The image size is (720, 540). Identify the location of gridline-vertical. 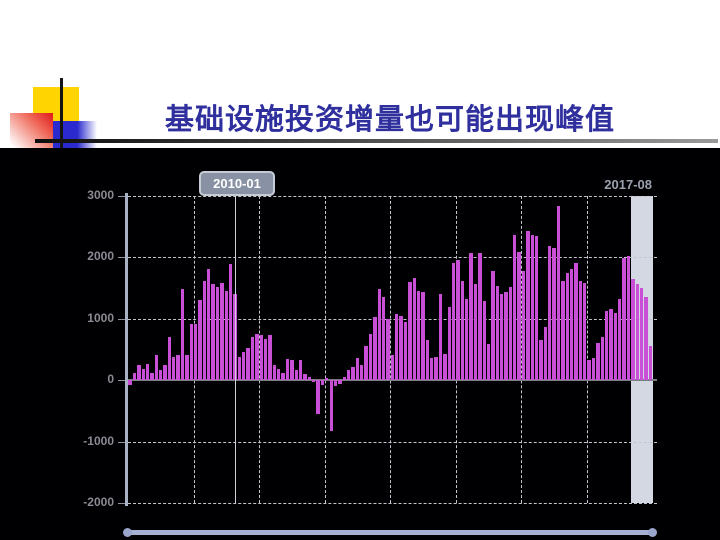
(588, 349).